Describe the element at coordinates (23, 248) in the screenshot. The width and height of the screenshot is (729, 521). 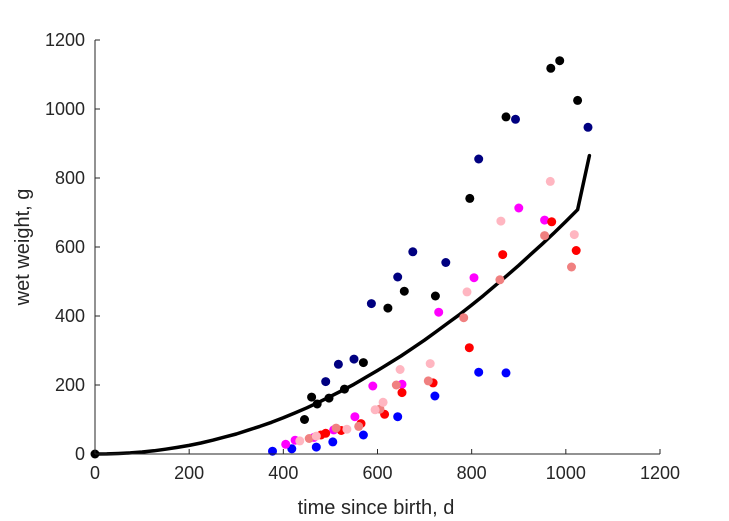
I see `y-axis-label: wet weight, g` at that location.